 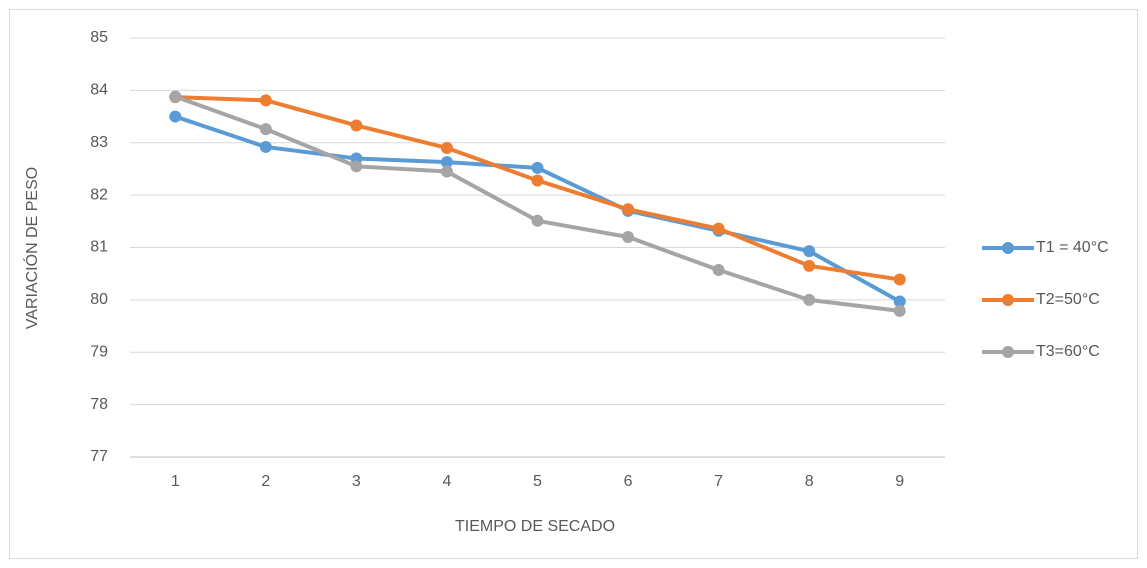 I want to click on y-tick-label: 82, so click(x=99, y=194).